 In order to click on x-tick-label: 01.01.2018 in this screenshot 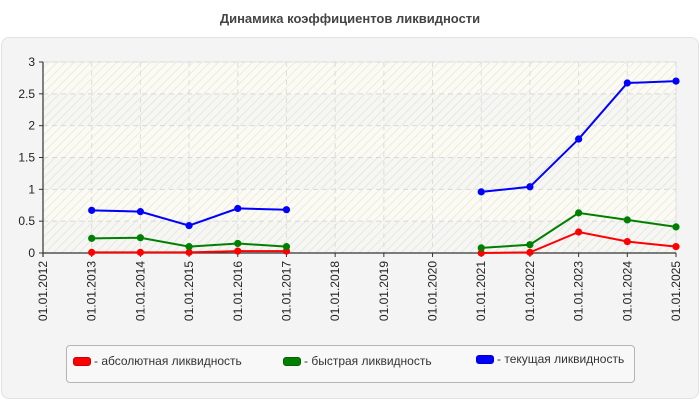, I will do `click(335, 291)`.